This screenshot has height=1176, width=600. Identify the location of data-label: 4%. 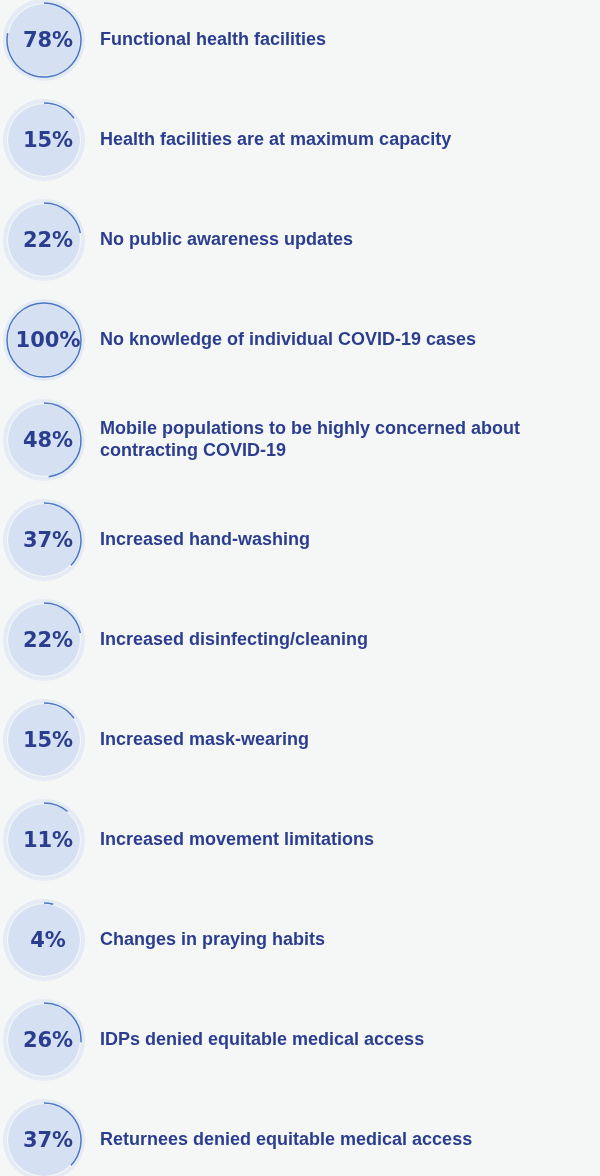
(48, 940).